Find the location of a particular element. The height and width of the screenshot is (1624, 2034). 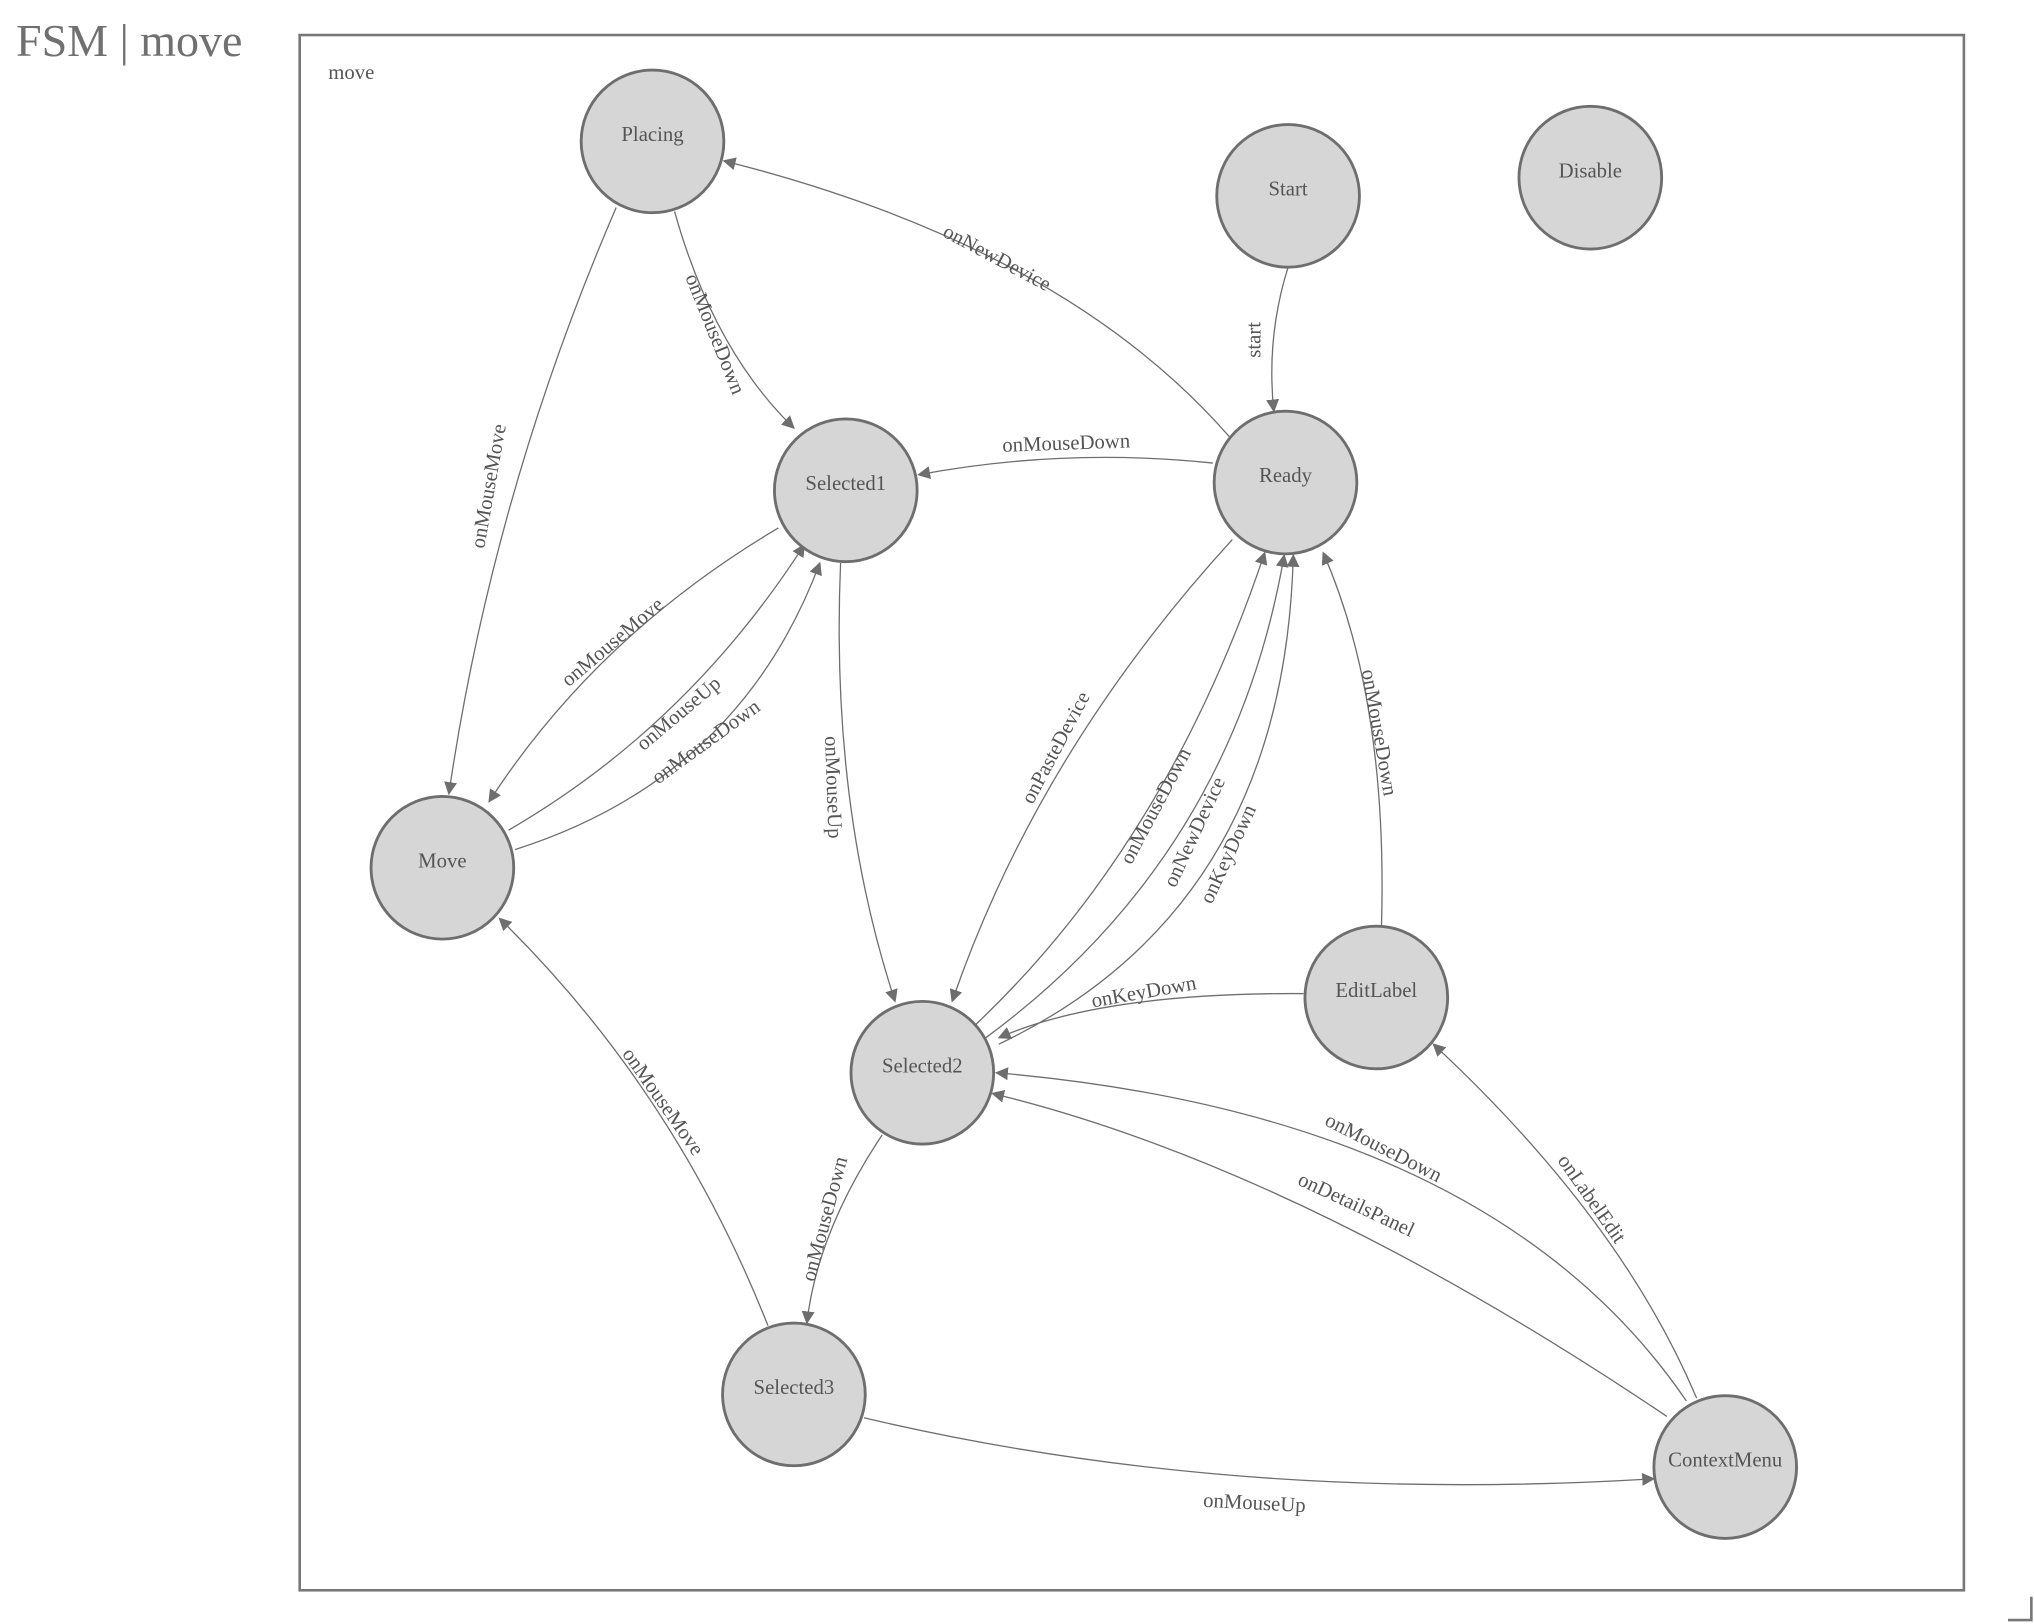

edge-editlabel-to-selected2: onKeyDown is located at coordinates (1150, 1005).